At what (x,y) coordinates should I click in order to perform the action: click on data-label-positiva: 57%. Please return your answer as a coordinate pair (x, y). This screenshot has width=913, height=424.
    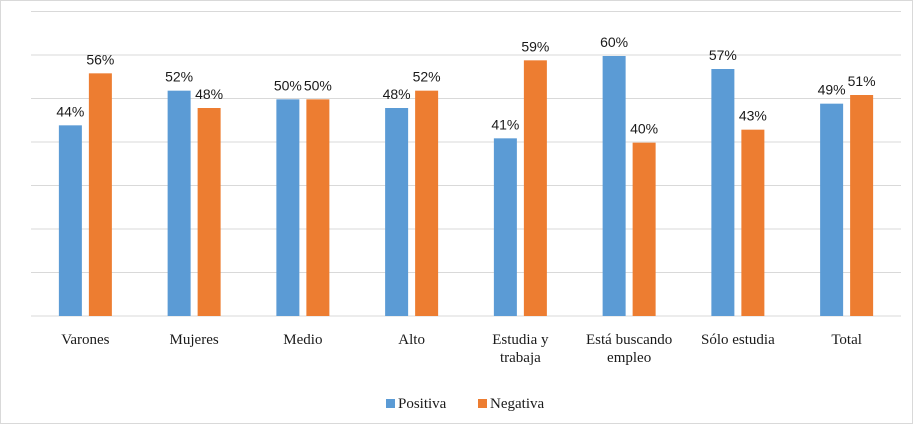
    Looking at the image, I should click on (723, 55).